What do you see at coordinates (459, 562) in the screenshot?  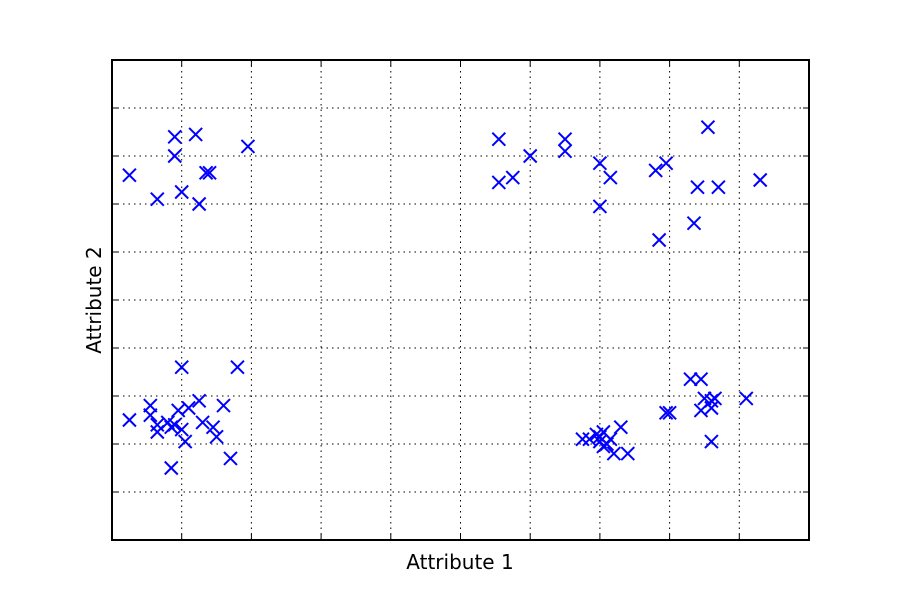 I see `x-axis-label: Attribute 1` at bounding box center [459, 562].